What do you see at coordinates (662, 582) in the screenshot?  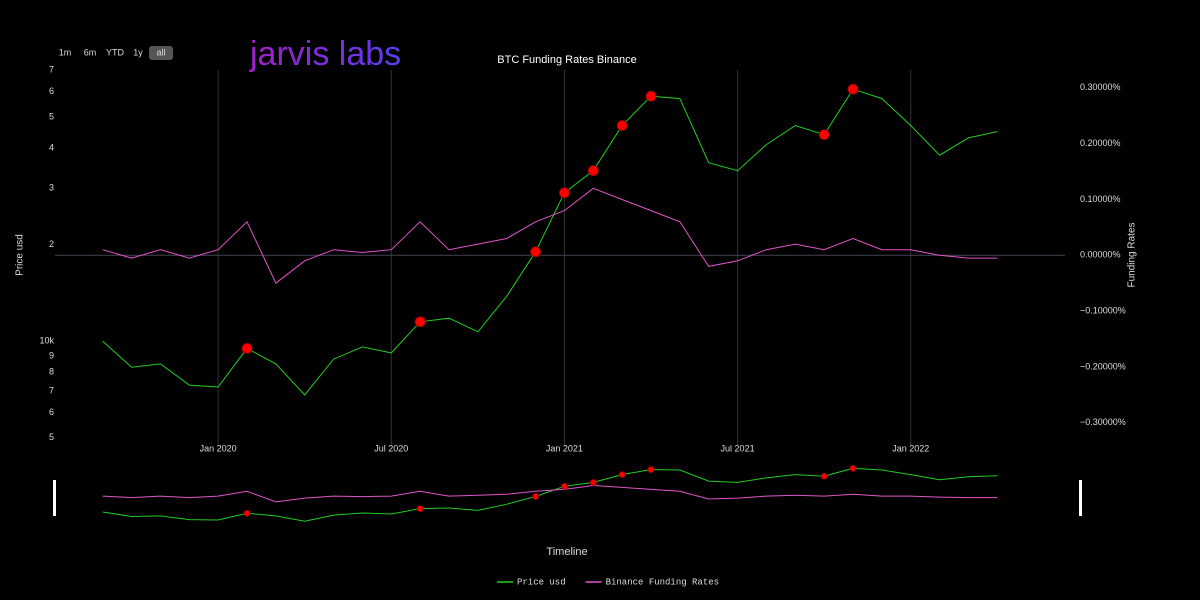 I see `legend-label: Binance Funding Rates` at bounding box center [662, 582].